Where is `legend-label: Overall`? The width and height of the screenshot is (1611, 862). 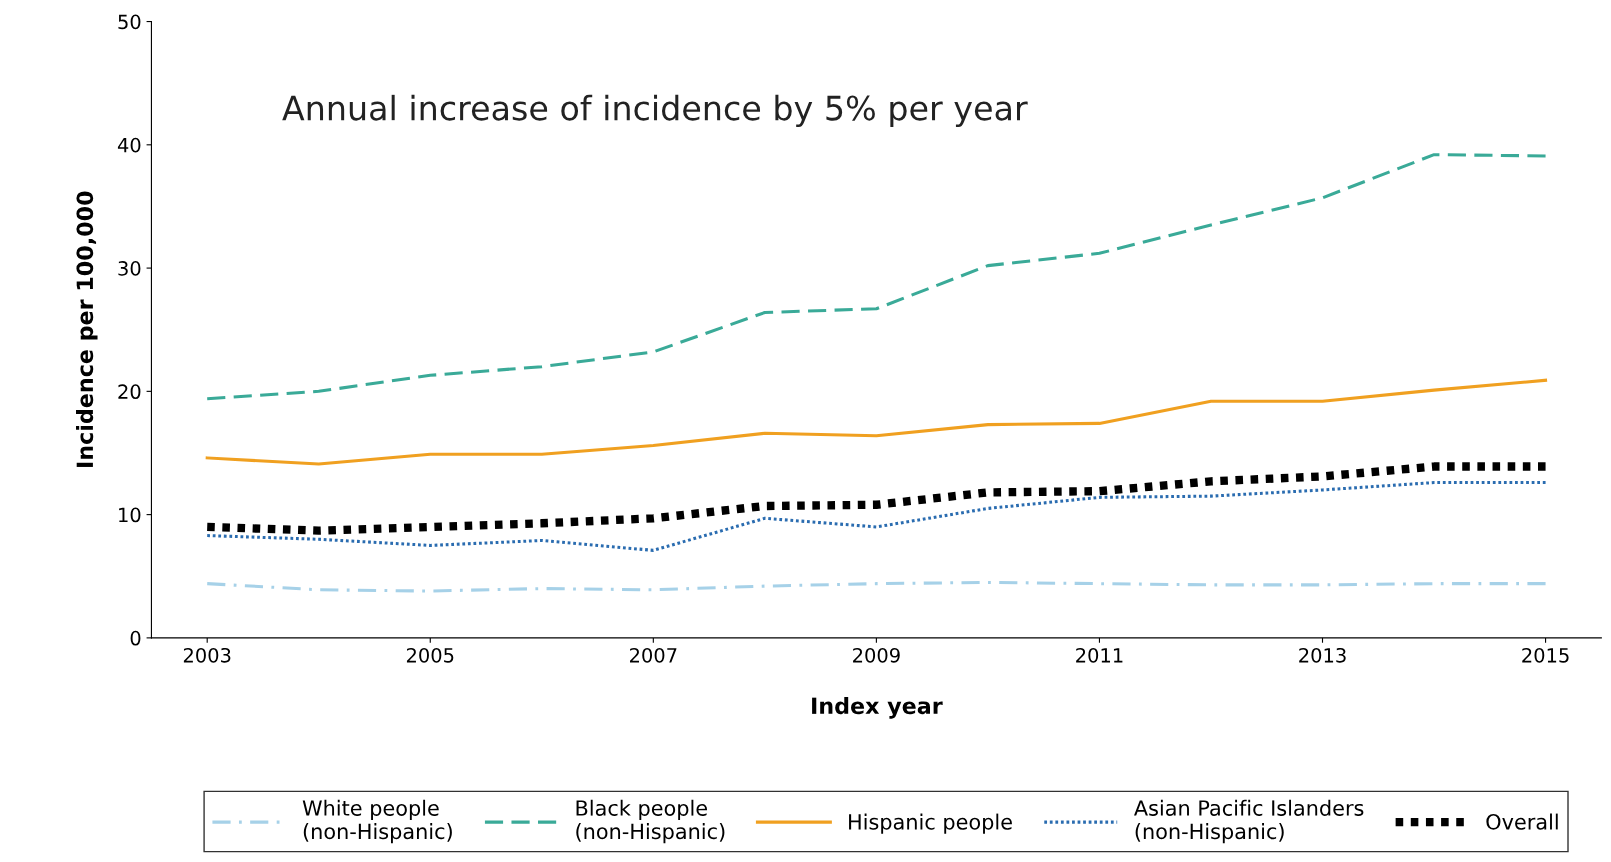 legend-label: Overall is located at coordinates (1522, 821).